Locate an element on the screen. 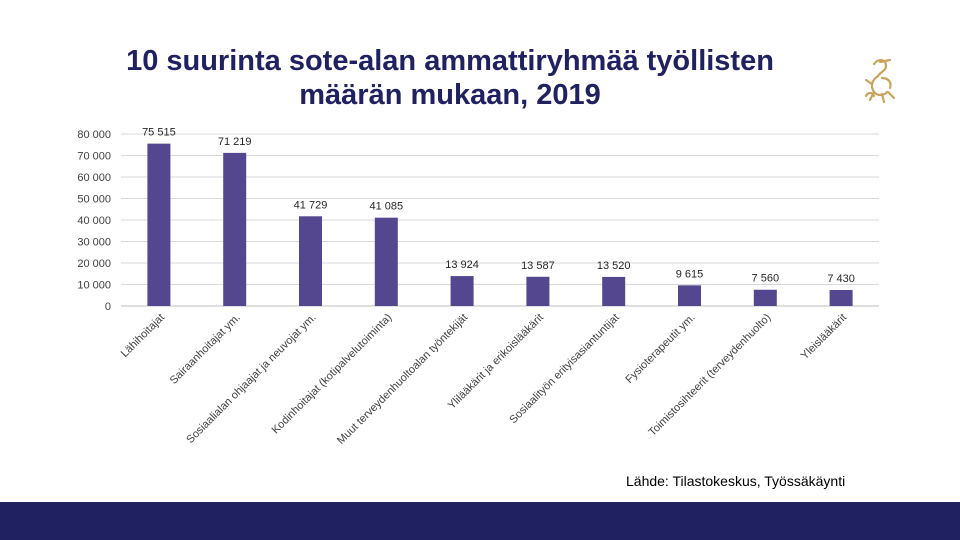 The width and height of the screenshot is (960, 540). data-label: 41 085 is located at coordinates (386, 207).